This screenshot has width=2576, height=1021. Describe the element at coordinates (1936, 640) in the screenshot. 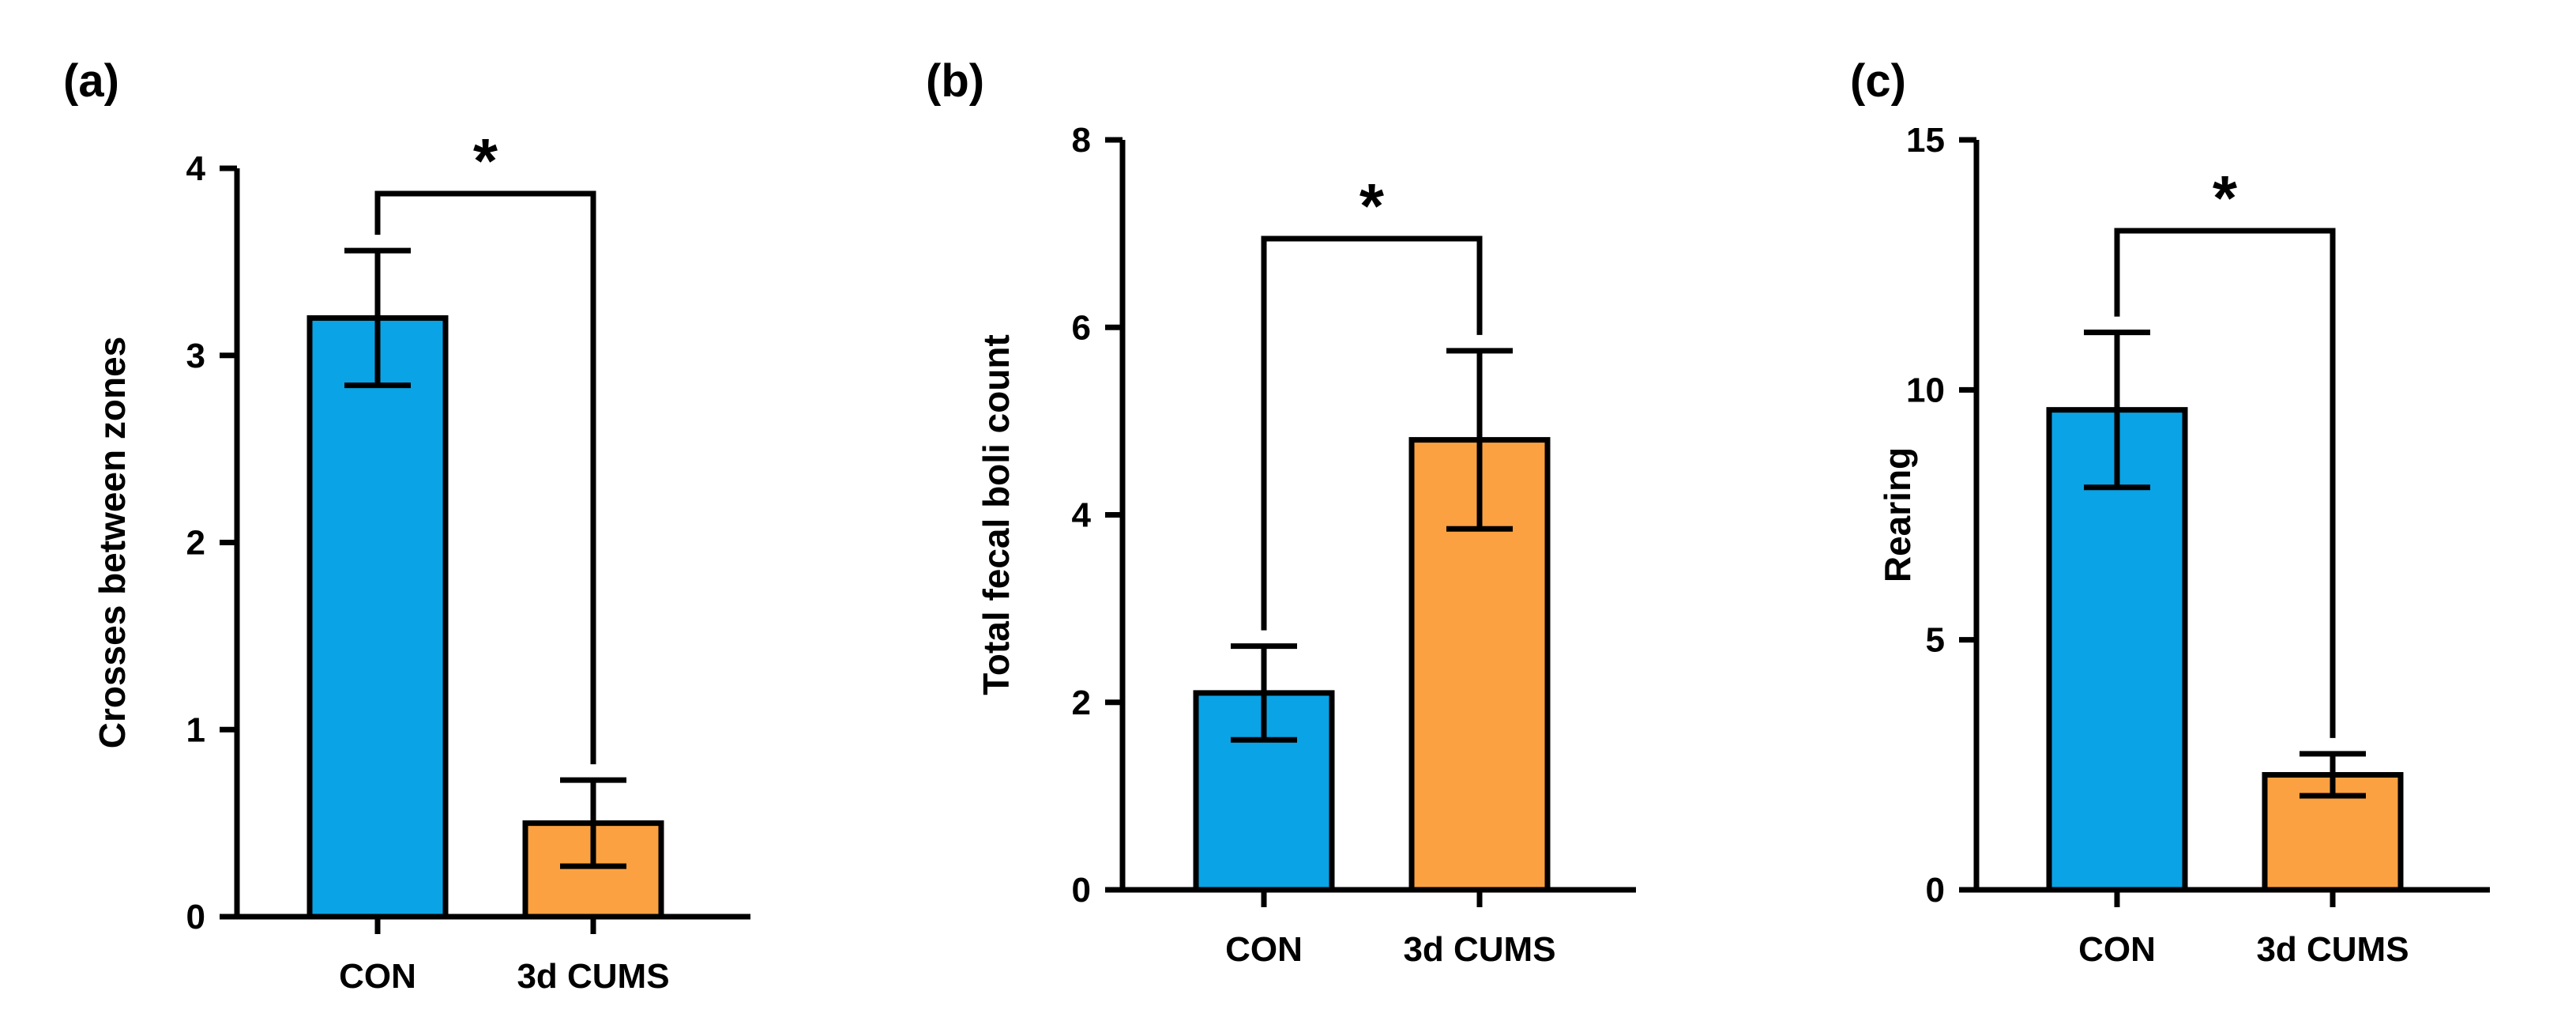

I see `y-tick-label: 5` at that location.